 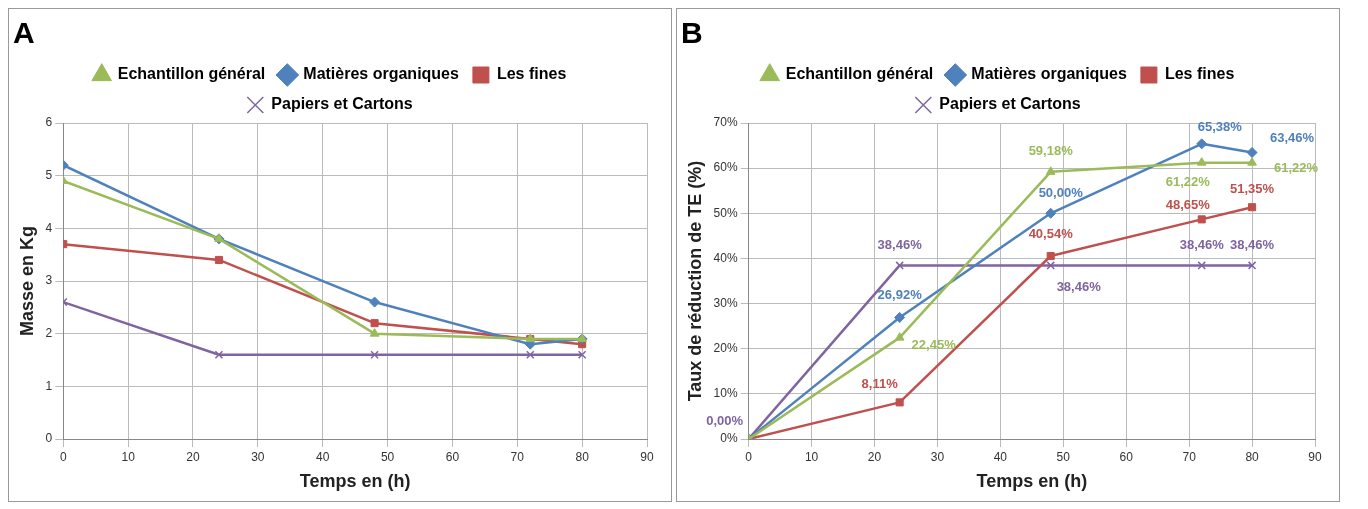 What do you see at coordinates (725, 393) in the screenshot?
I see `y-tick-label: 10%` at bounding box center [725, 393].